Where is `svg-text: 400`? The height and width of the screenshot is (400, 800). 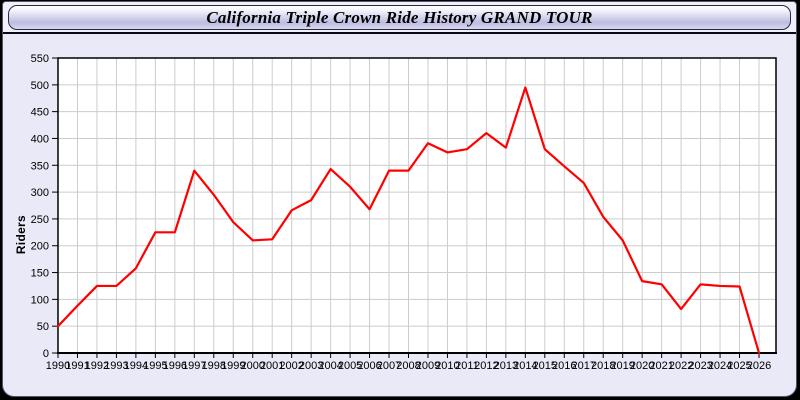 svg-text: 400 is located at coordinates (40, 139).